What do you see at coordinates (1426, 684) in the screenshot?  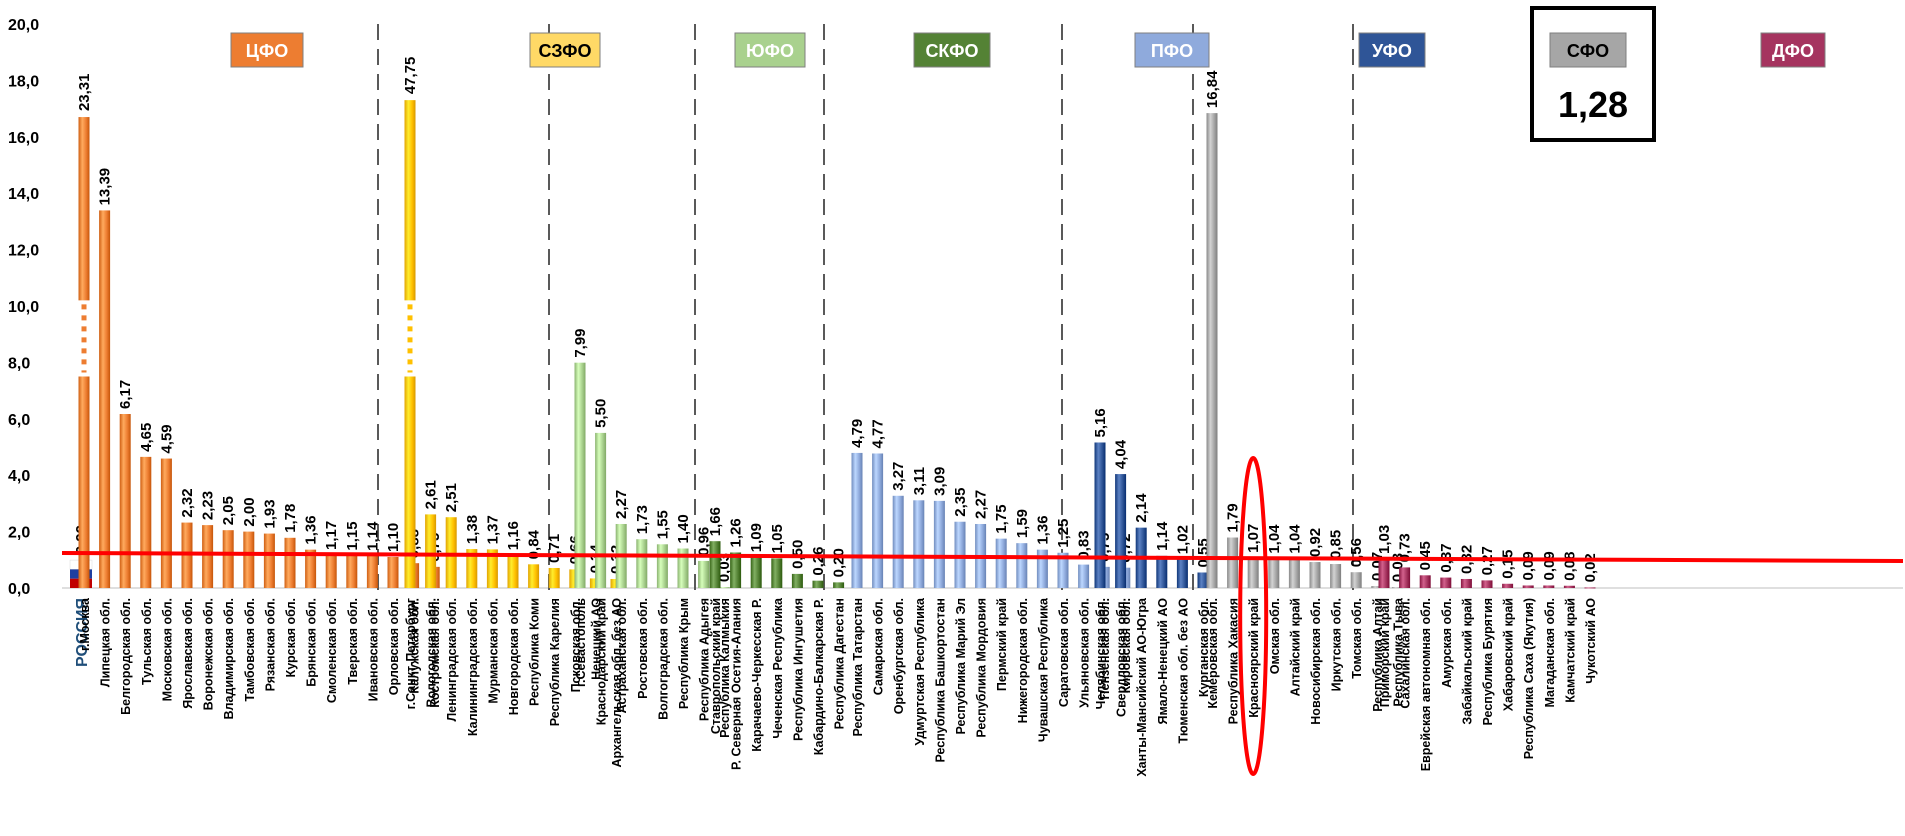 I see `category-label: Еврейская автономная обл.` at bounding box center [1426, 684].